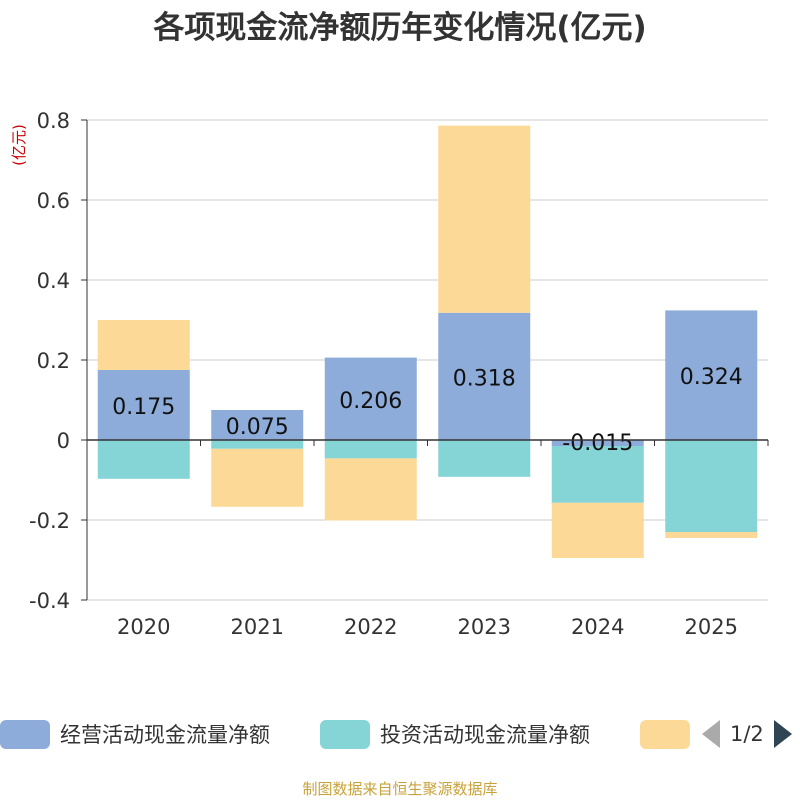  I want to click on legend-item-operating: 经营活动现金流量净额, so click(135, 734).